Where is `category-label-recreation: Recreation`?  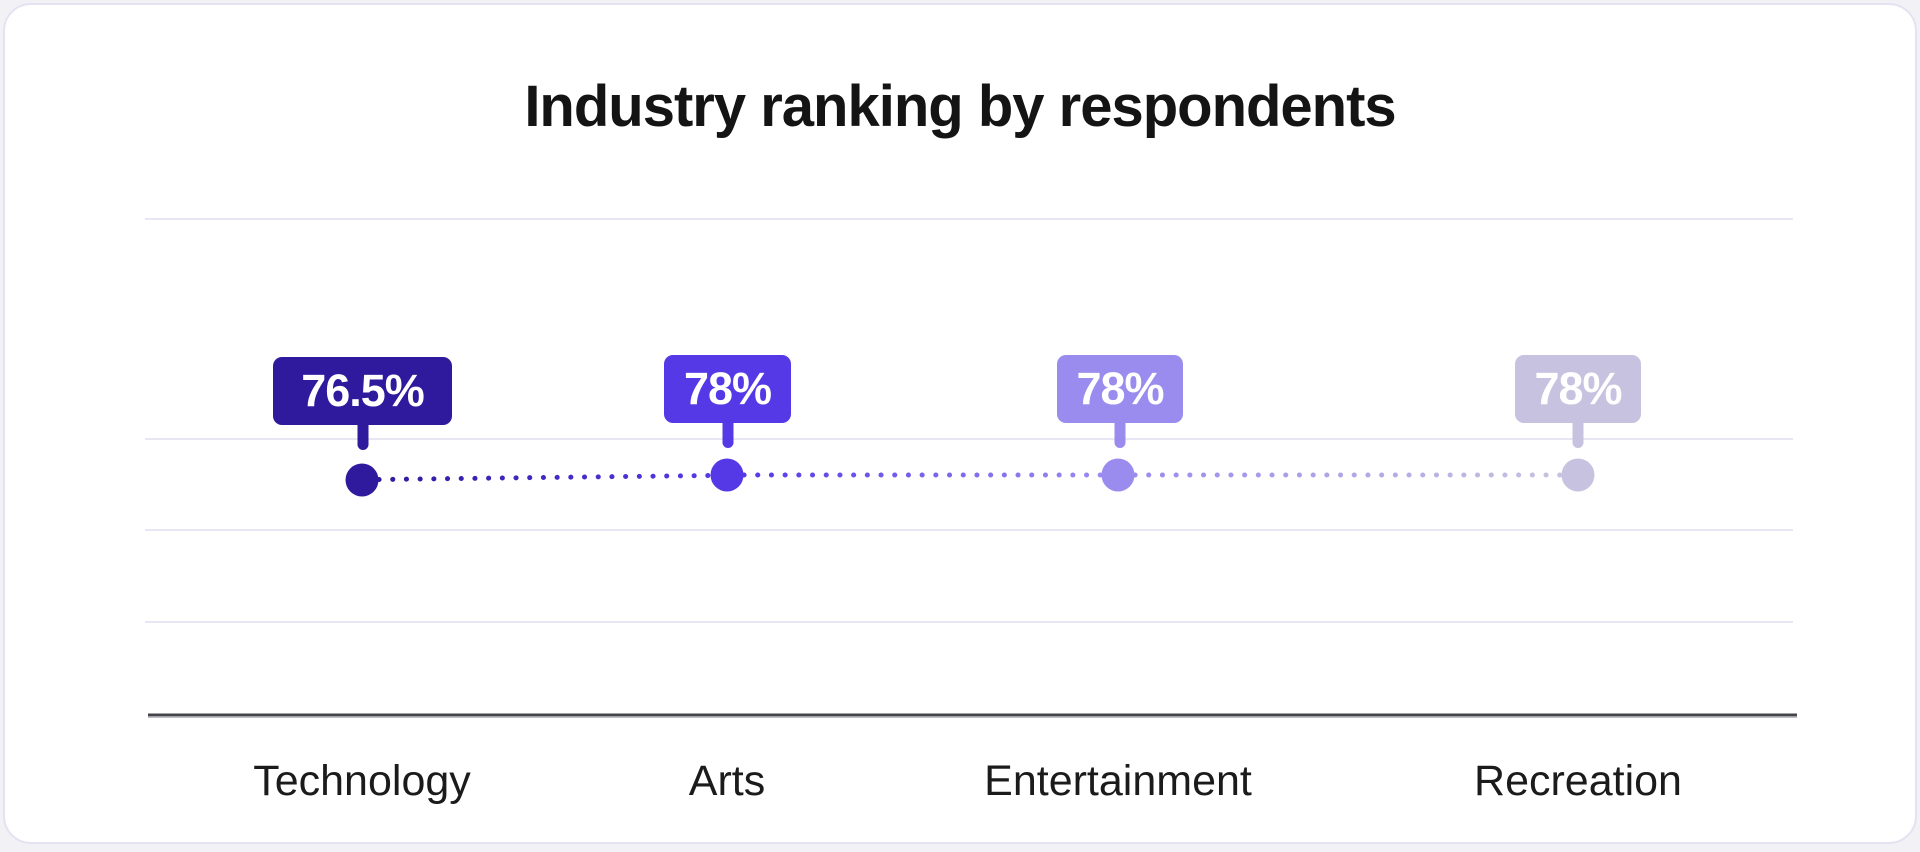
category-label-recreation: Recreation is located at coordinates (1578, 781).